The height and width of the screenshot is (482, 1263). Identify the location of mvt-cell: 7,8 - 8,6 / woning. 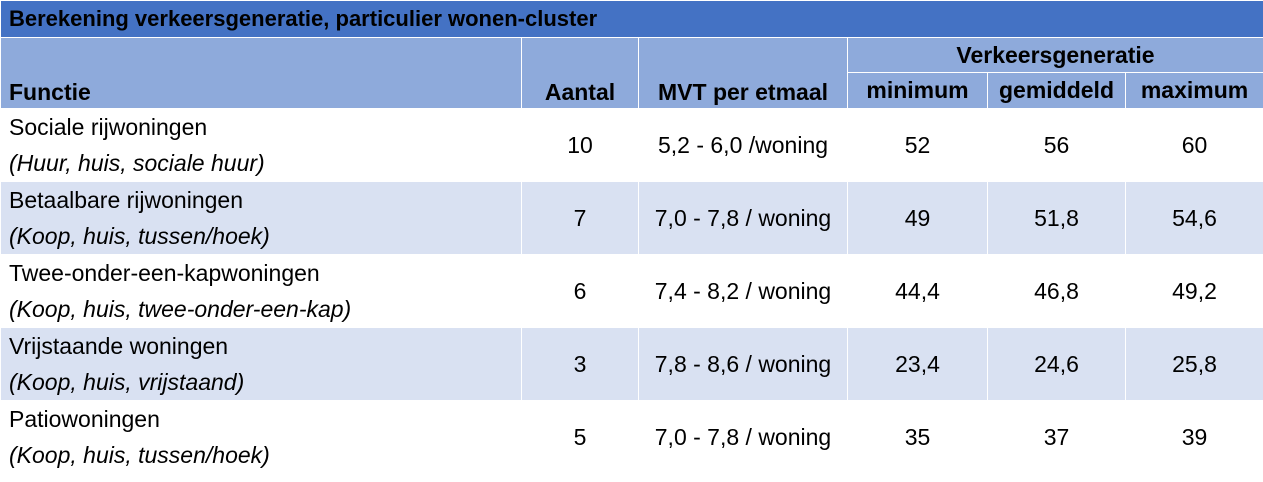
(743, 364).